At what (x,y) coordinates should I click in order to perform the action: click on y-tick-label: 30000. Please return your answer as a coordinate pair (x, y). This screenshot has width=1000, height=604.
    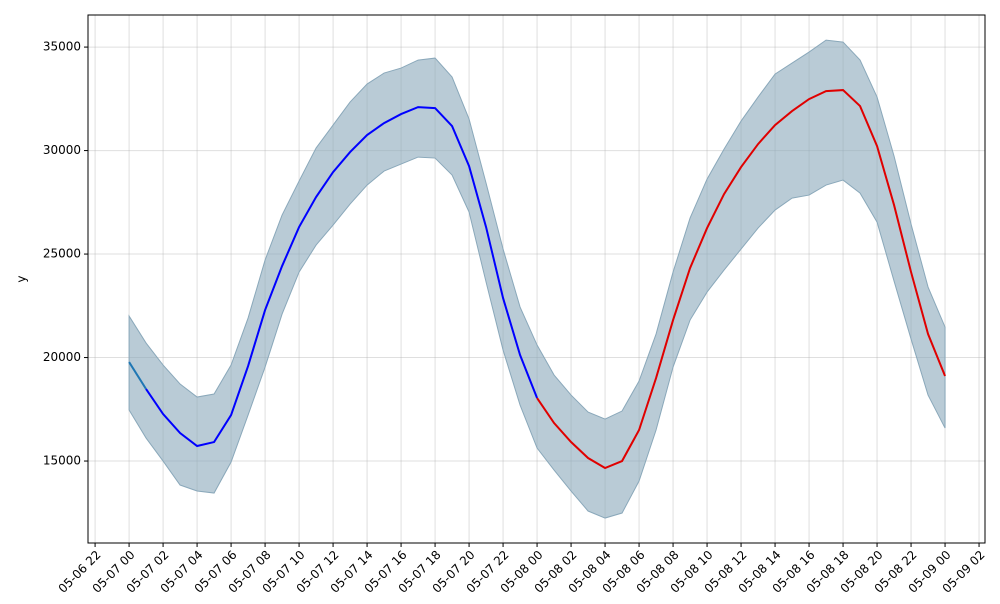
    Looking at the image, I should click on (62, 150).